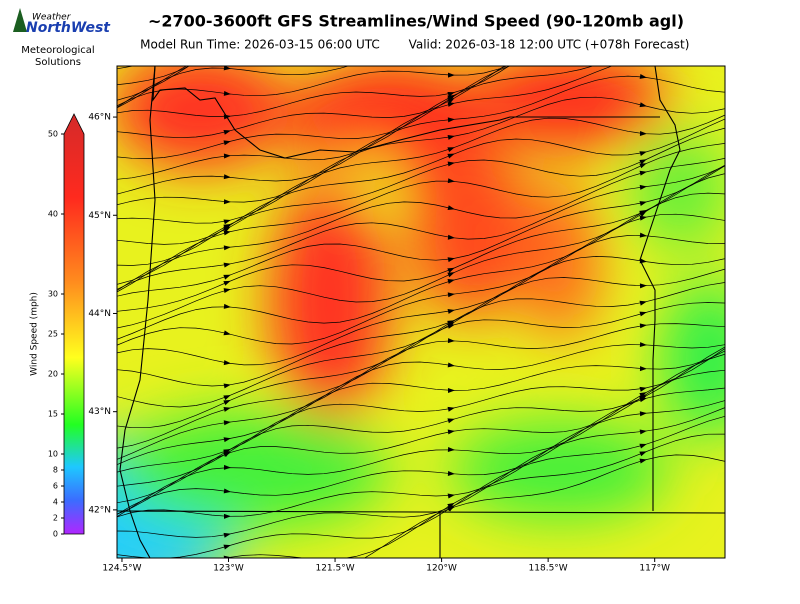 The image size is (800, 604). Describe the element at coordinates (53, 294) in the screenshot. I see `colorbar-tick-label: 30` at that location.